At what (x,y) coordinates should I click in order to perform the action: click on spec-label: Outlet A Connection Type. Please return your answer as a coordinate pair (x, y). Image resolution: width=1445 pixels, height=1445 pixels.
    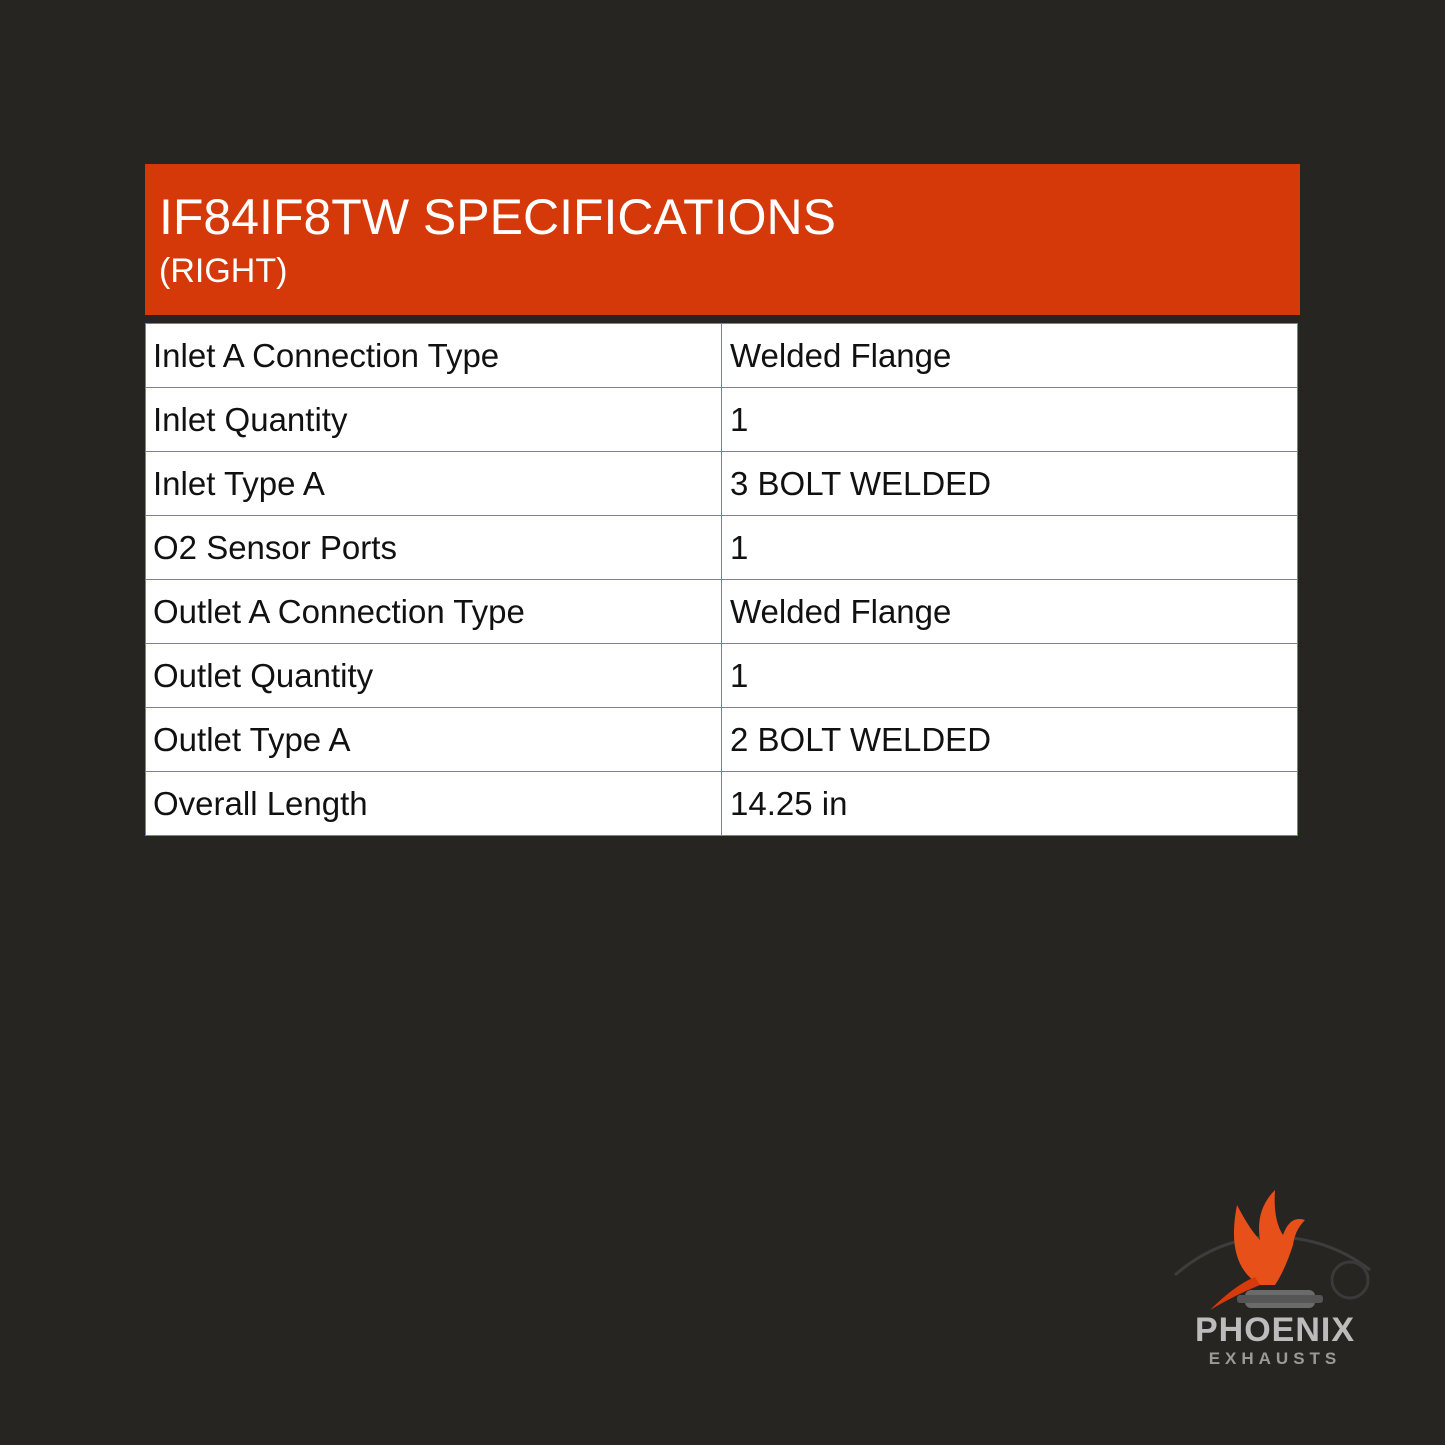
    Looking at the image, I should click on (433, 611).